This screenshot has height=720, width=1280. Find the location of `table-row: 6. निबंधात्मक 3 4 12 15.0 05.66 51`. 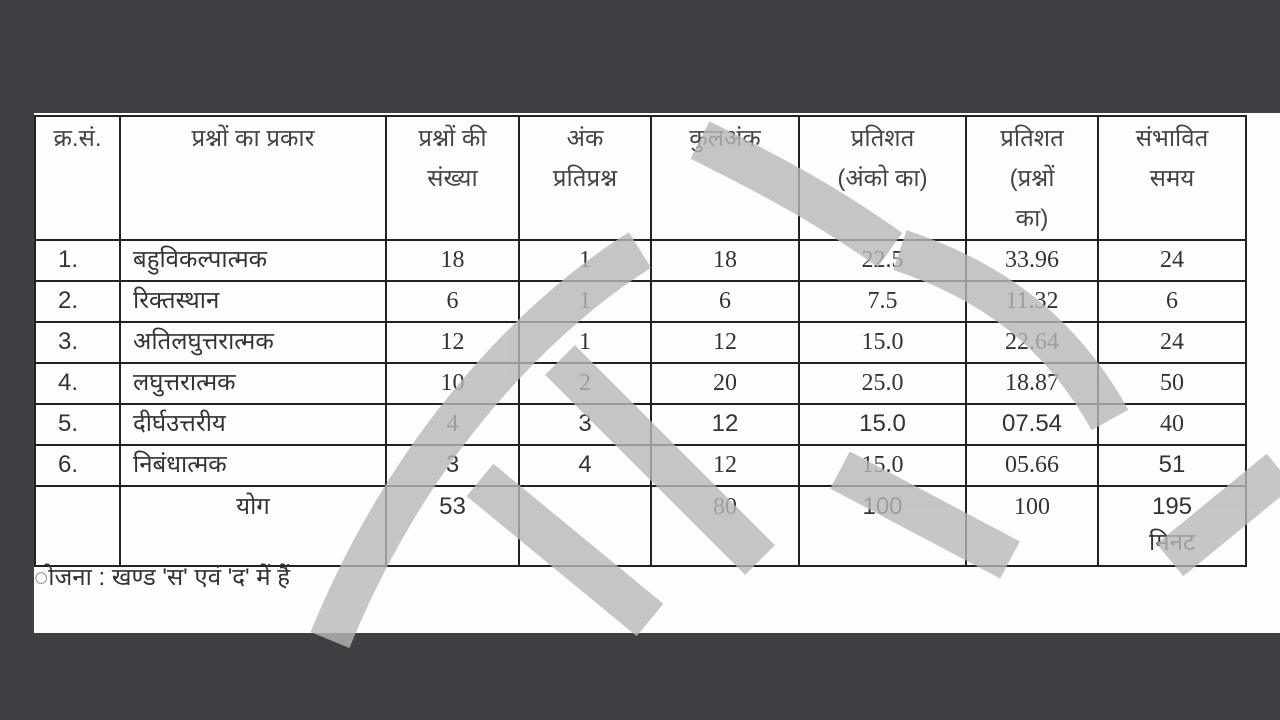

table-row: 6. निबंधात्मक 3 4 12 15.0 05.66 51 is located at coordinates (640, 465).